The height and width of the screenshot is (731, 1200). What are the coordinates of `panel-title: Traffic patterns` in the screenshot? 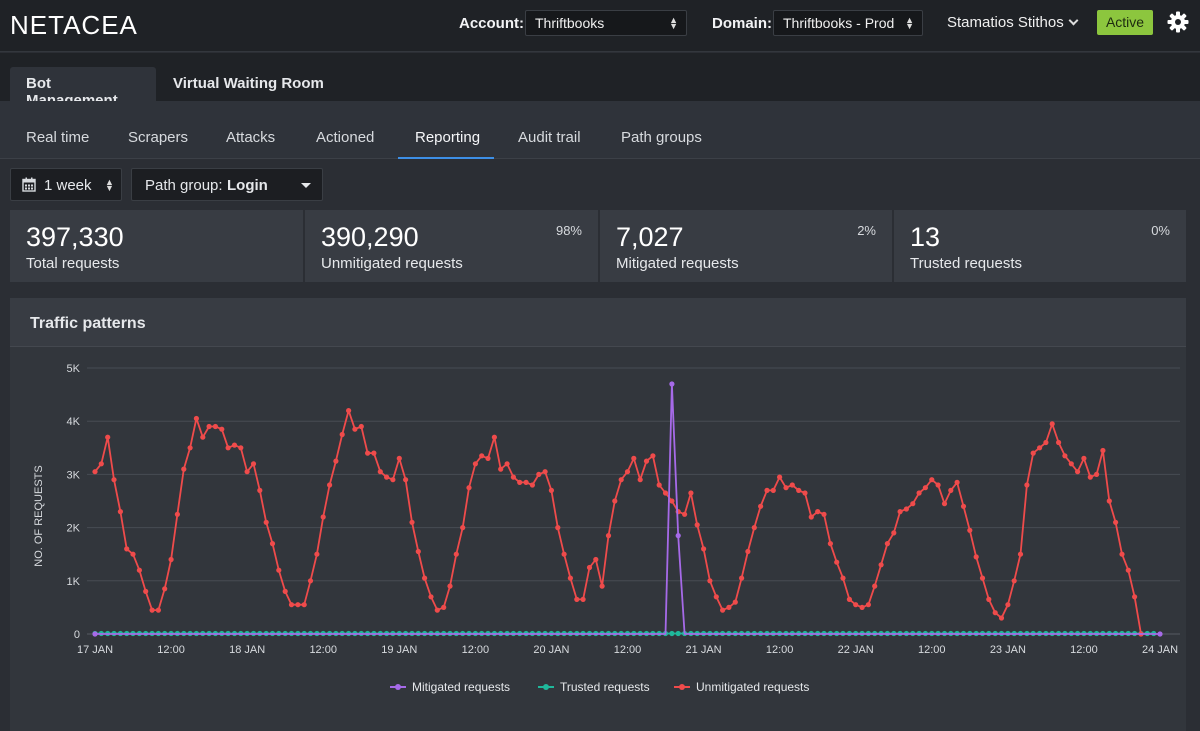 It's located at (88, 323).